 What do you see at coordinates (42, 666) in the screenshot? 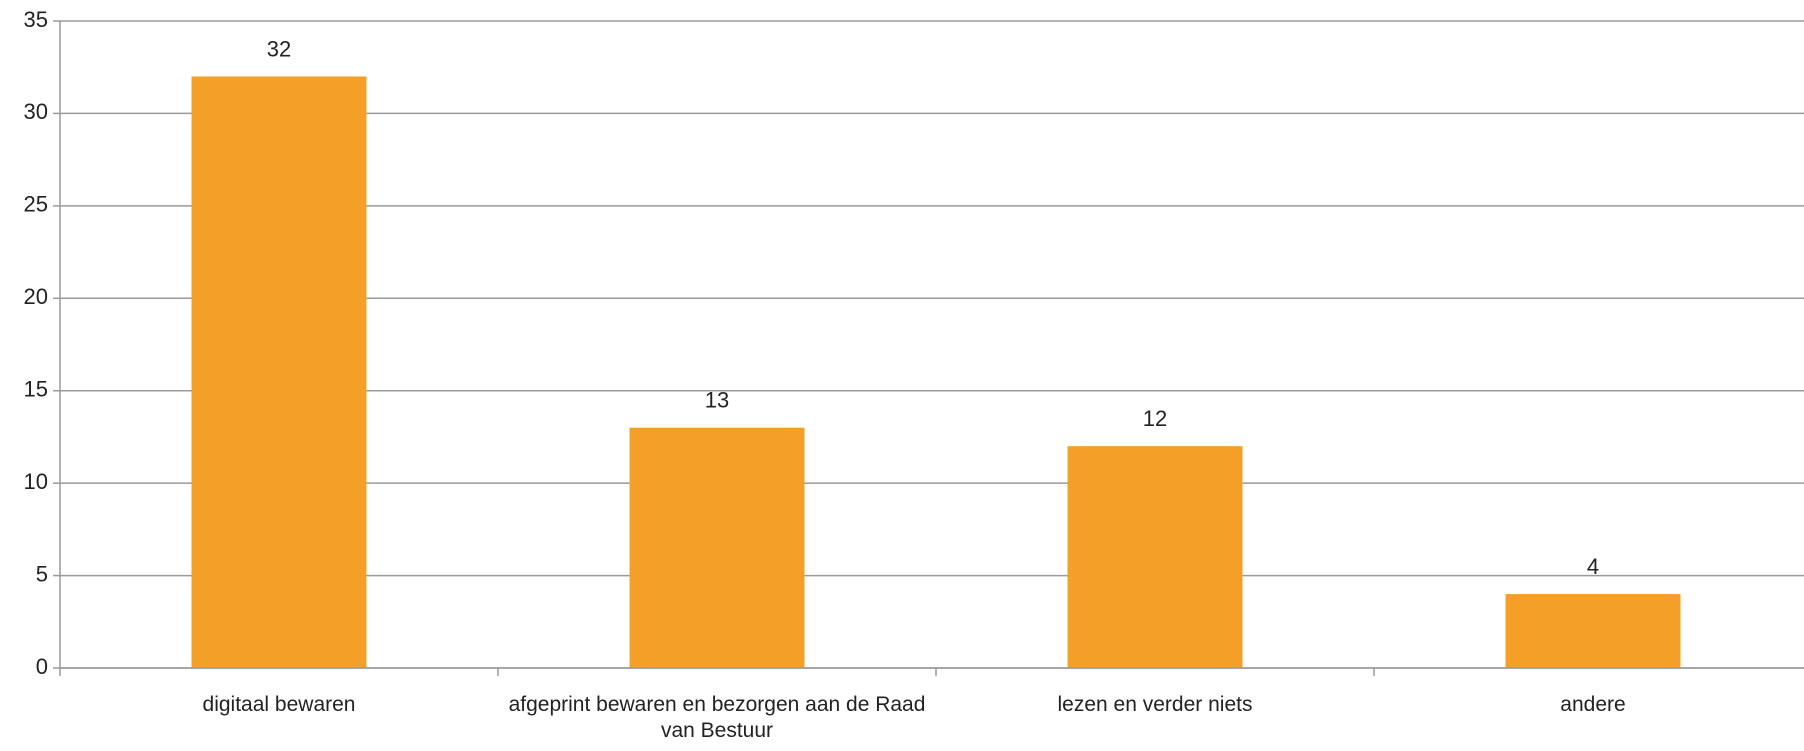
I see `y-tick-label: 0` at bounding box center [42, 666].